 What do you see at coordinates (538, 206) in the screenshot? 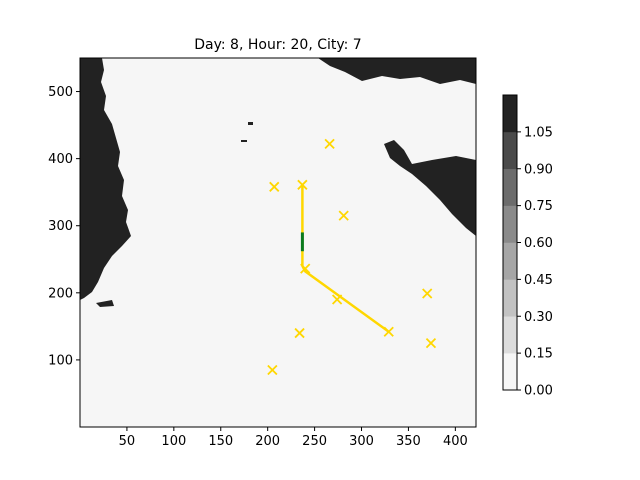
I see `colorbar-tick-label: 0.75` at bounding box center [538, 206].